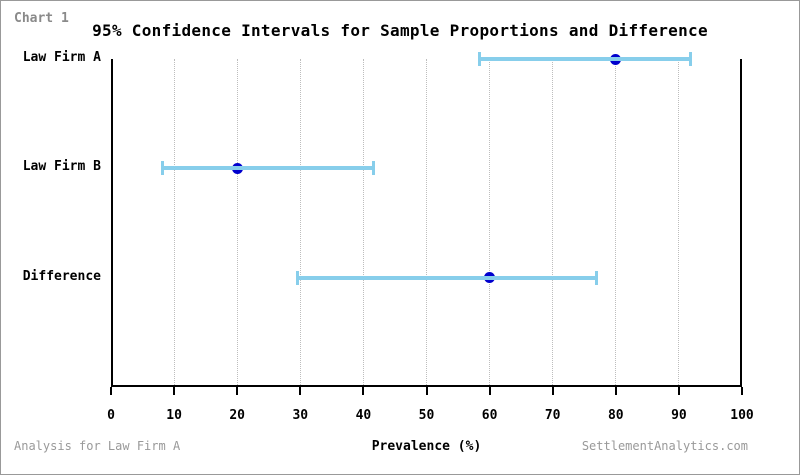 This screenshot has height=475, width=800. Describe the element at coordinates (237, 415) in the screenshot. I see `x-tick-label-20: 20` at that location.